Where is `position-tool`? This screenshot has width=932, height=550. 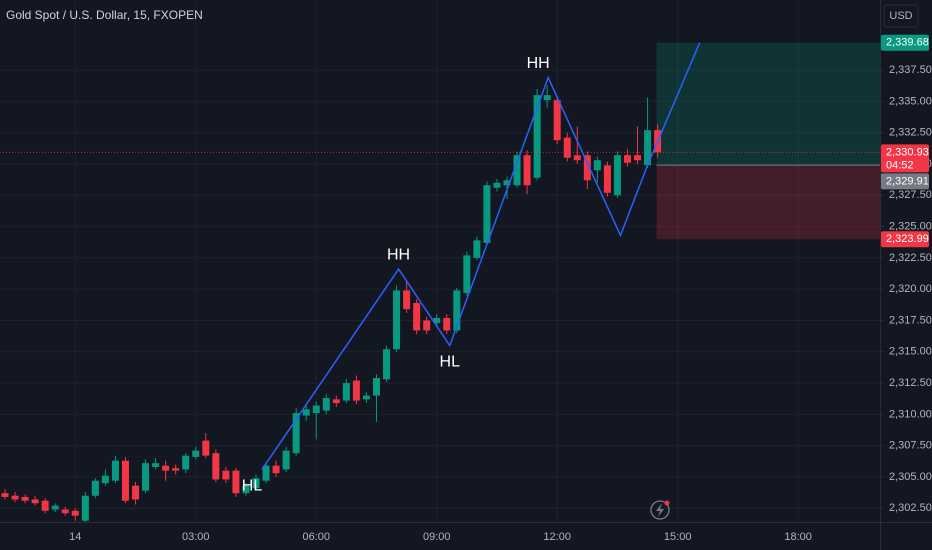
position-tool is located at coordinates (768, 141).